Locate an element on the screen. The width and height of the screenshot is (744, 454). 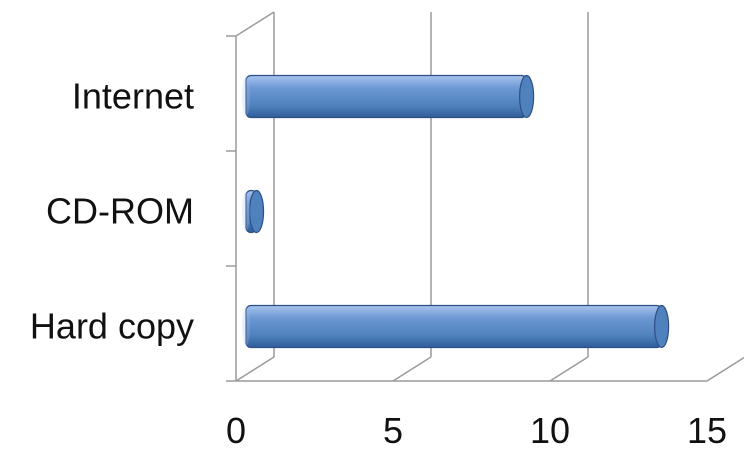
left-wall-top-edge is located at coordinates (255, 24).